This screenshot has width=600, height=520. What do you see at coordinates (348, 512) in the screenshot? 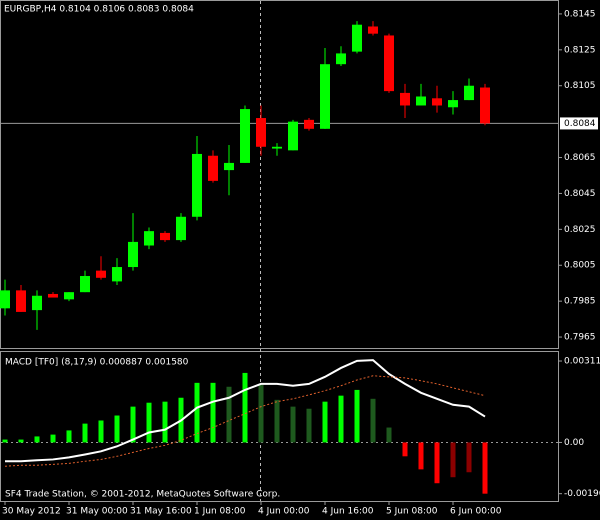
I see `x-tick-label: 4 Jun 16:00` at bounding box center [348, 512].